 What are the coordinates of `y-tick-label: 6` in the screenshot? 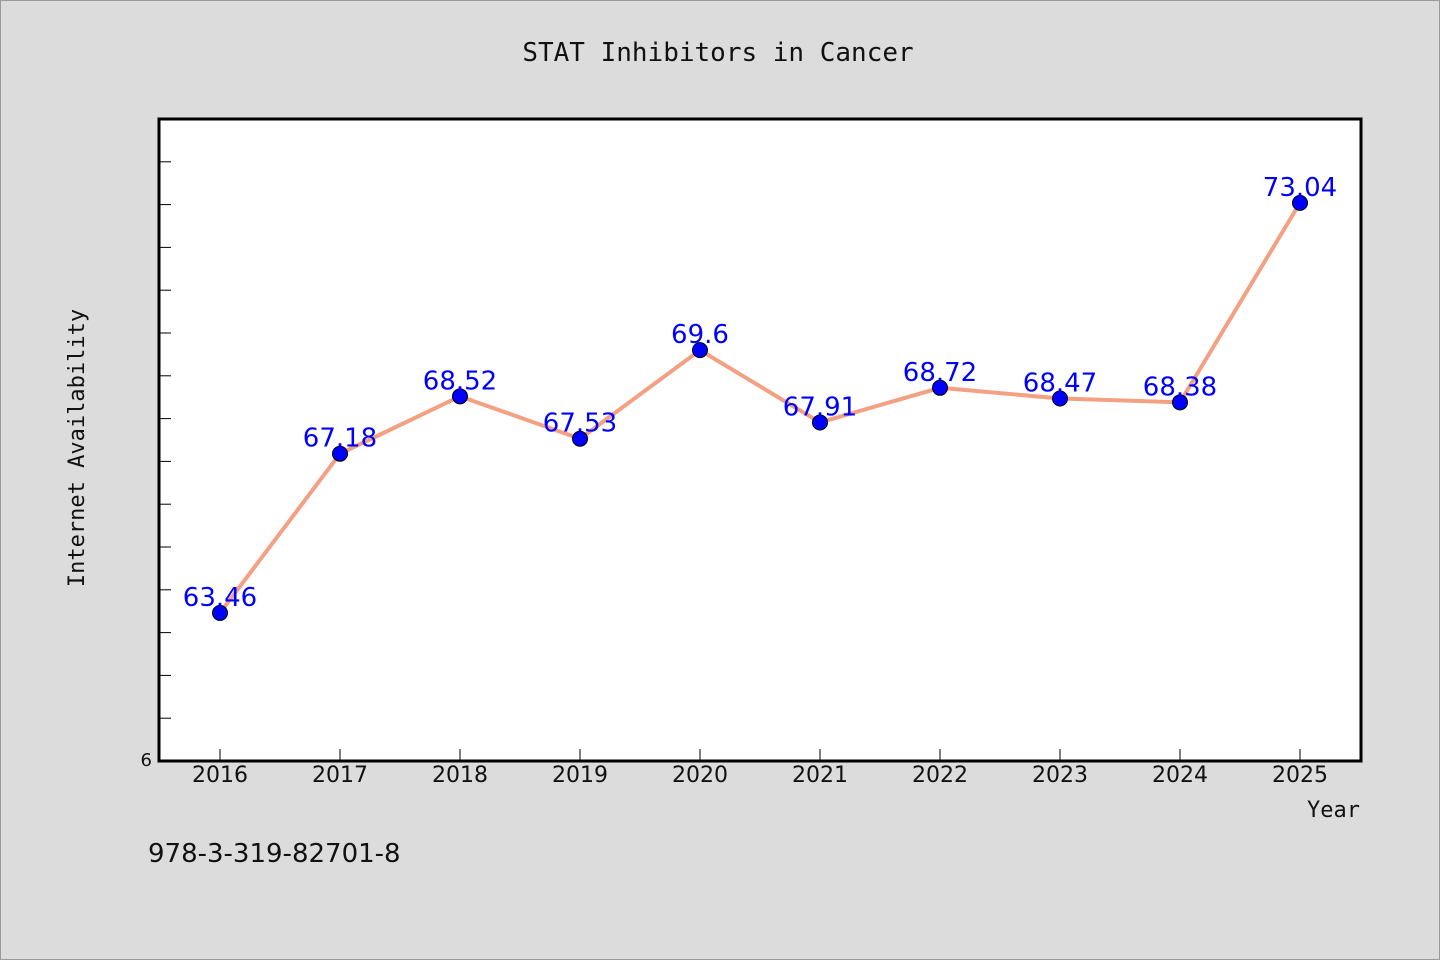 It's located at (146, 760).